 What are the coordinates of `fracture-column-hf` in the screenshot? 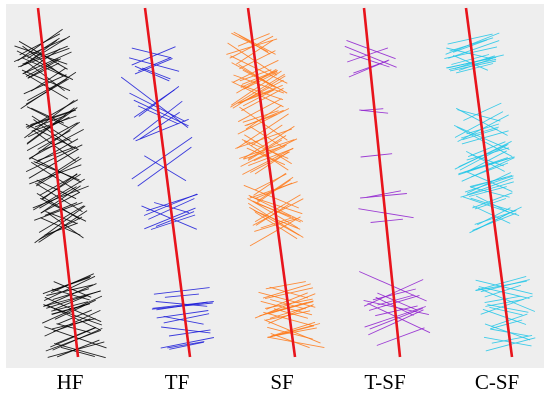 It's located at (60, 183).